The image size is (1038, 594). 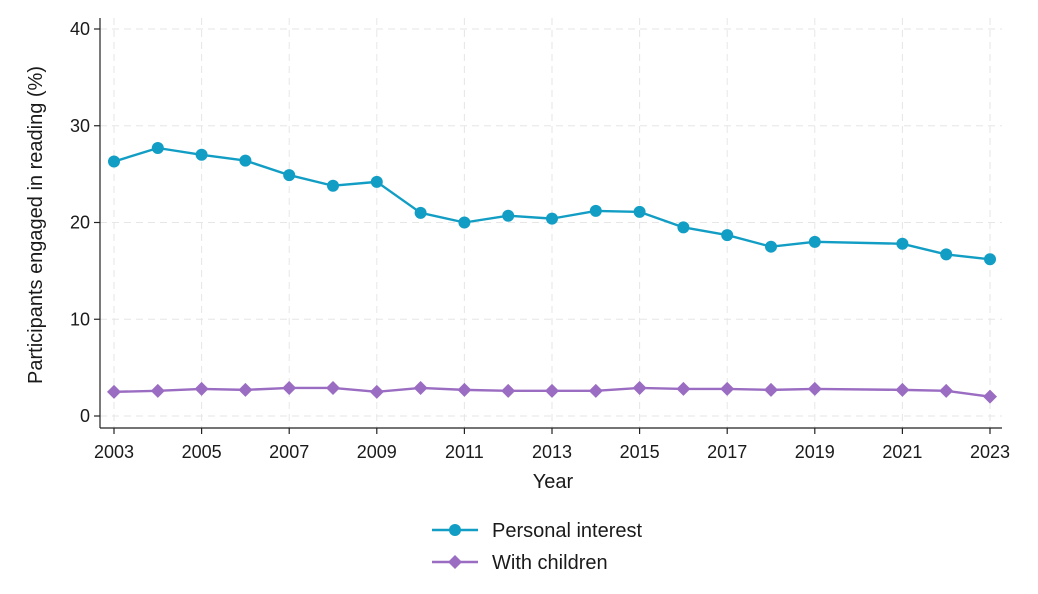 I want to click on x-tick-label: 2007, so click(x=289, y=452).